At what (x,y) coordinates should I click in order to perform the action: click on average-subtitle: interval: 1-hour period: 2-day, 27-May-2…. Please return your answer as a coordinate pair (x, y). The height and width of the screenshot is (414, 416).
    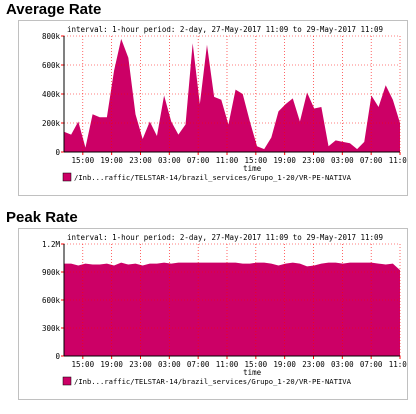
    Looking at the image, I should click on (225, 29).